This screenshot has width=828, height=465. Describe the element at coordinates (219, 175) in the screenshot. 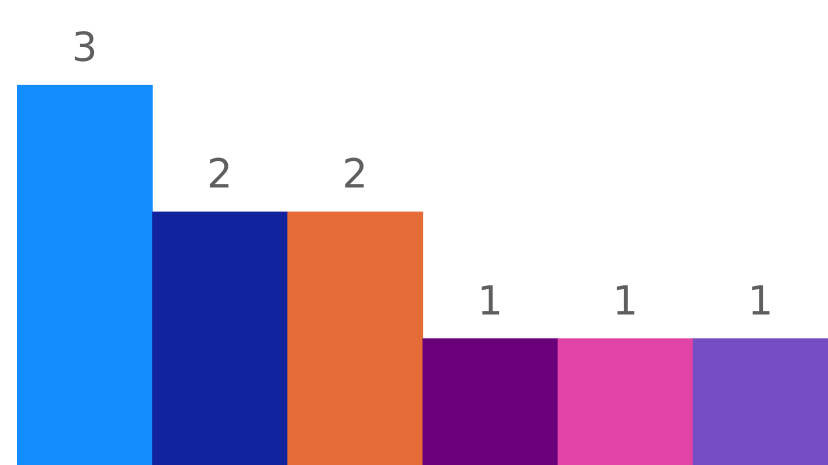

I see `bar-value-label-2: 2` at that location.